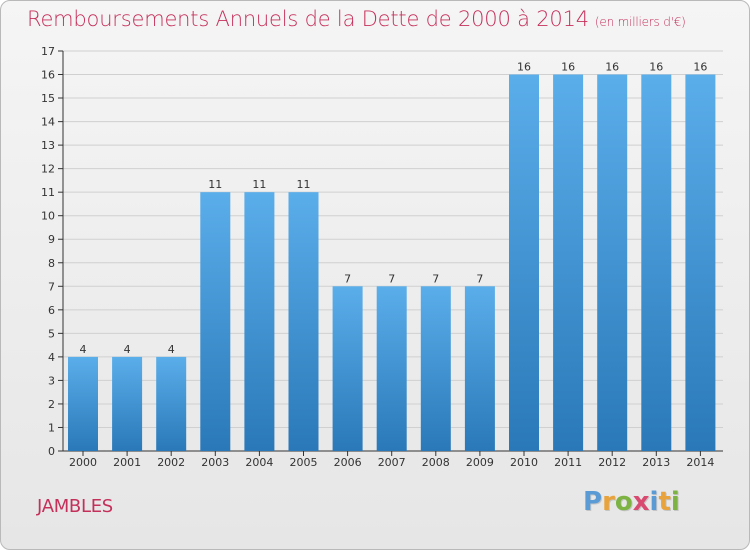  Describe the element at coordinates (436, 462) in the screenshot. I see `x-tick-label: 2008` at that location.